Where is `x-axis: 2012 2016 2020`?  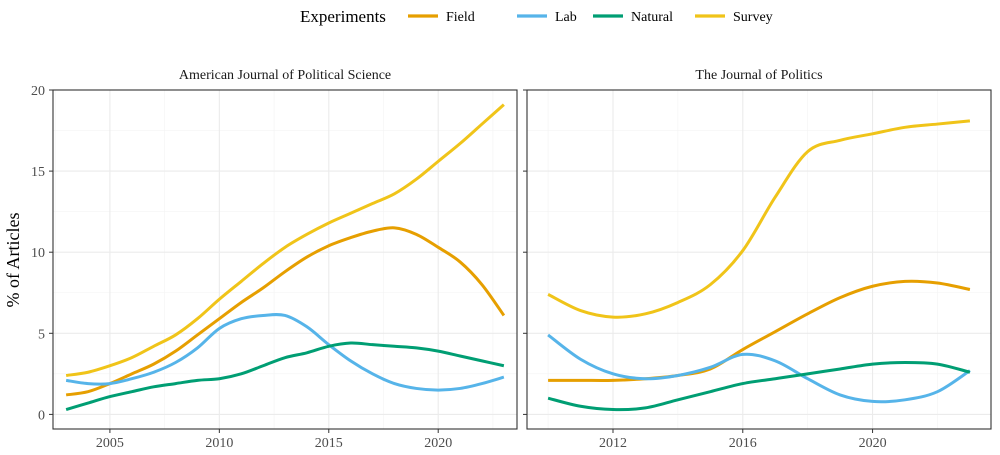 x-axis: 2012 2016 2020 is located at coordinates (743, 440).